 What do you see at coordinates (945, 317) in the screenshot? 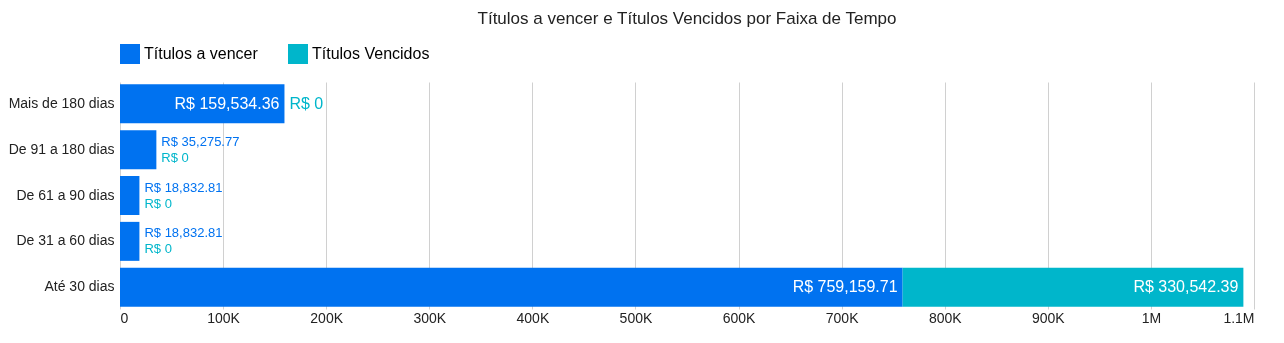
I see `x-tick-label: 800K` at bounding box center [945, 317].